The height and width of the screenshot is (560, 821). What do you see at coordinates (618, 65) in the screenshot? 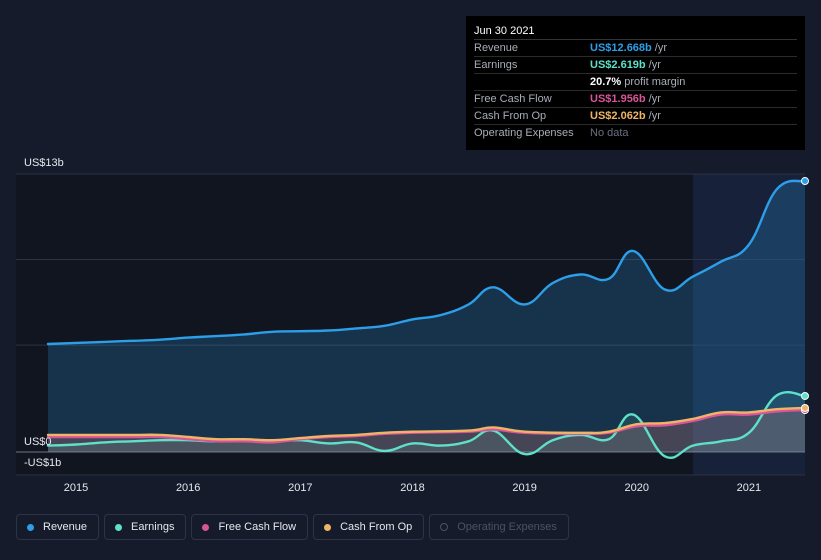
I see `tooltip-row-value: US$2.619b` at bounding box center [618, 65].